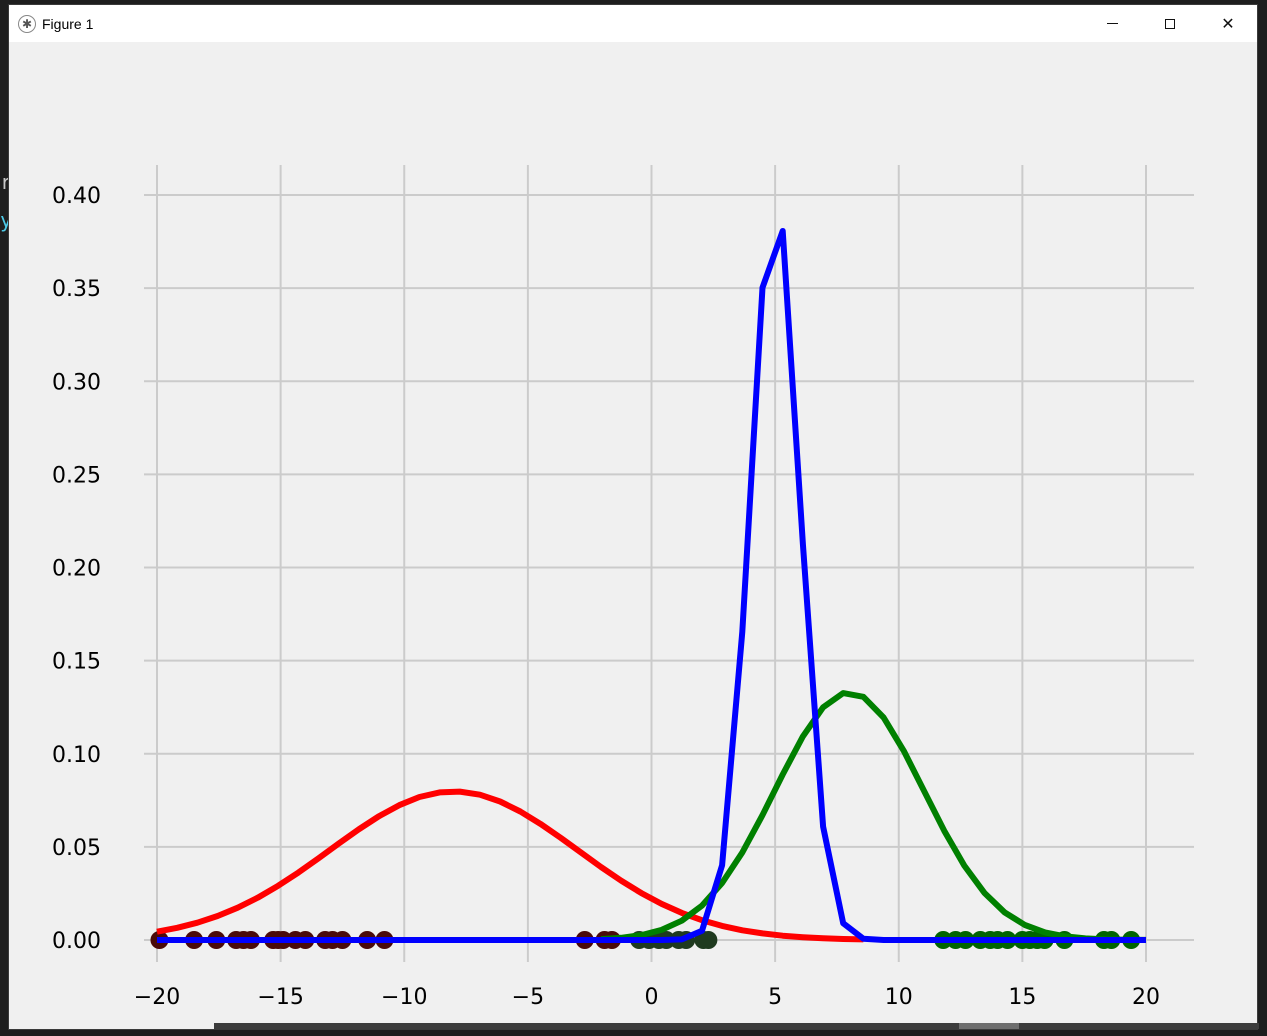 Image resolution: width=1267 pixels, height=1036 pixels. What do you see at coordinates (652, 997) in the screenshot?
I see `x-tick-label: 0` at bounding box center [652, 997].